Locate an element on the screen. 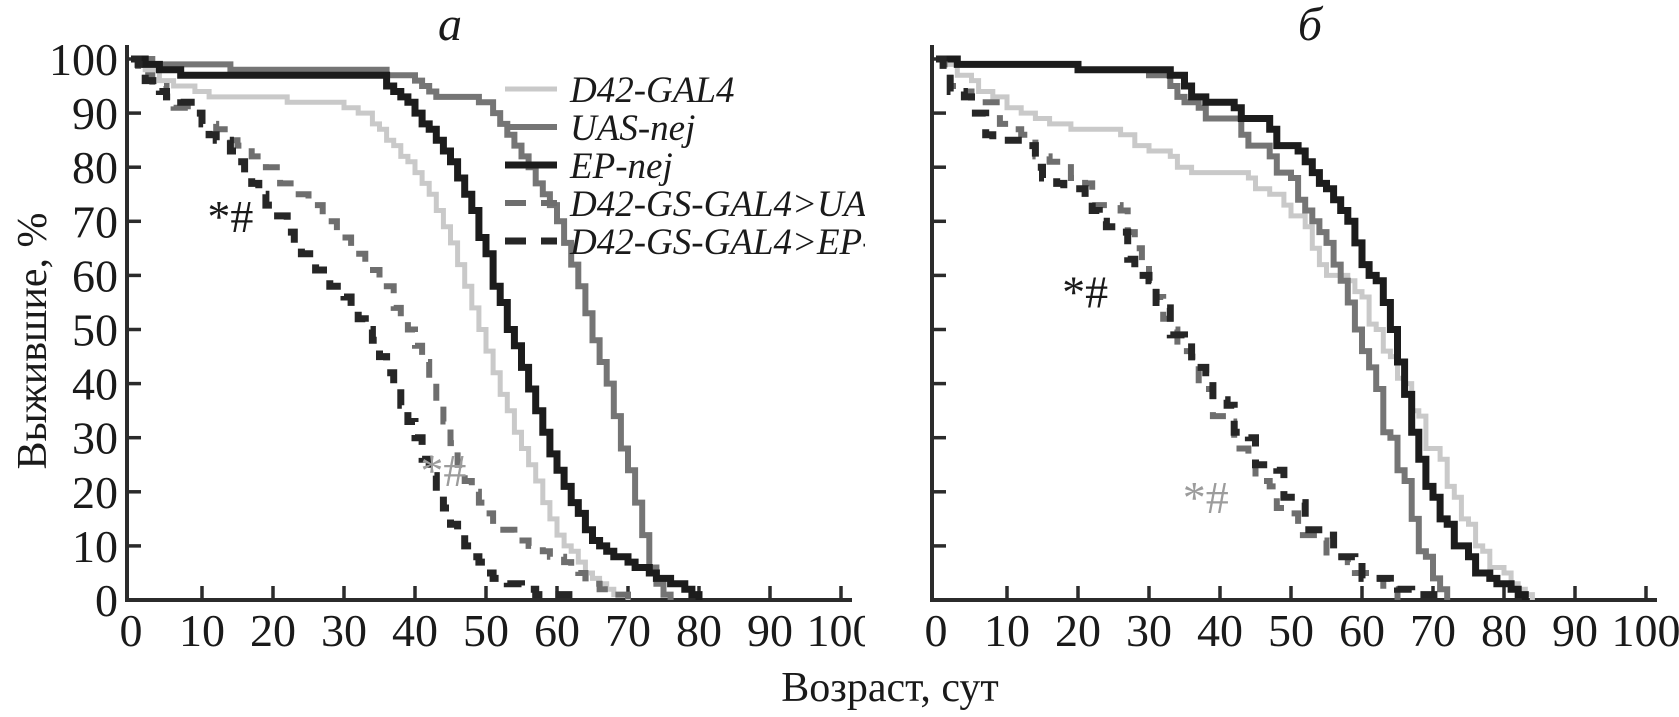 This screenshot has width=1679, height=717. y-tick-label: 100 is located at coordinates (83, 59).